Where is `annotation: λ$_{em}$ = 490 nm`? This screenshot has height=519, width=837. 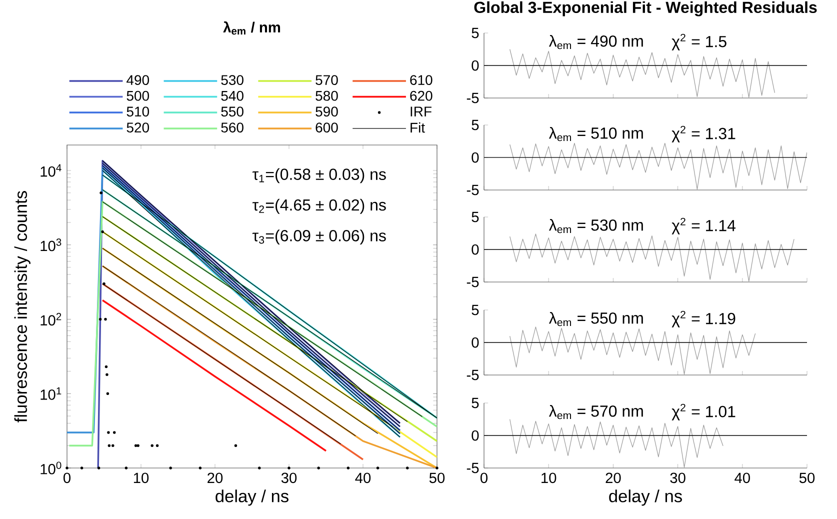 annotation: λ$_{em}$ = 490 nm is located at coordinates (595, 42).